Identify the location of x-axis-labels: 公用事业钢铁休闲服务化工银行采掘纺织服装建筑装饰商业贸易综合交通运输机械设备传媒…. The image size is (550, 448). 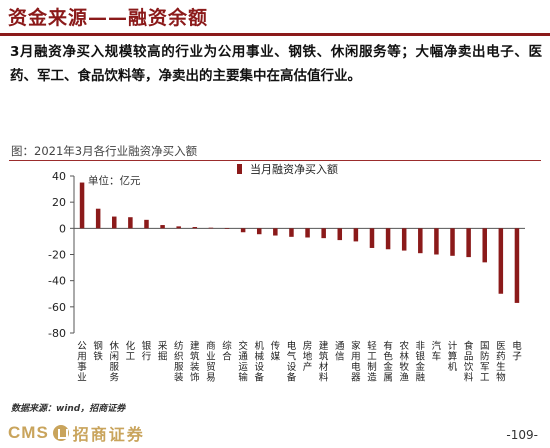
(299, 362).